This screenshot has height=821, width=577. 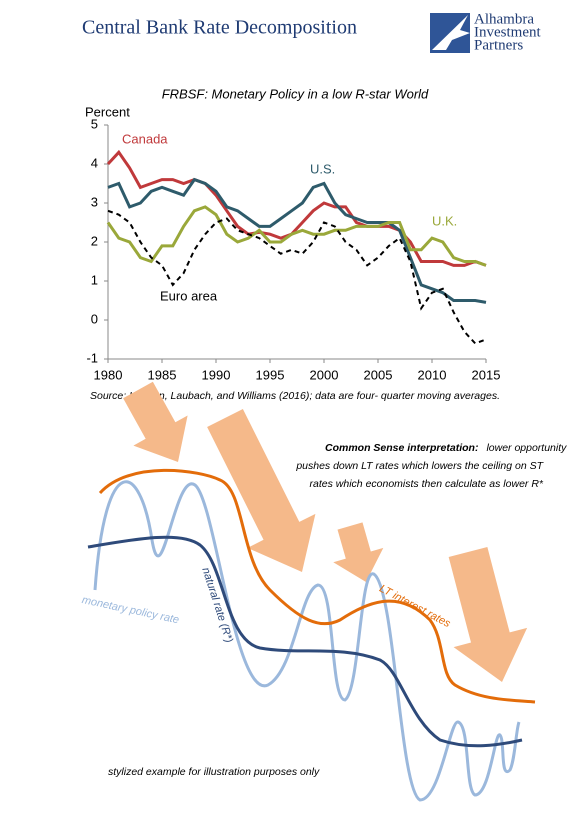 What do you see at coordinates (162, 374) in the screenshot?
I see `x-tick-label: 1985` at bounding box center [162, 374].